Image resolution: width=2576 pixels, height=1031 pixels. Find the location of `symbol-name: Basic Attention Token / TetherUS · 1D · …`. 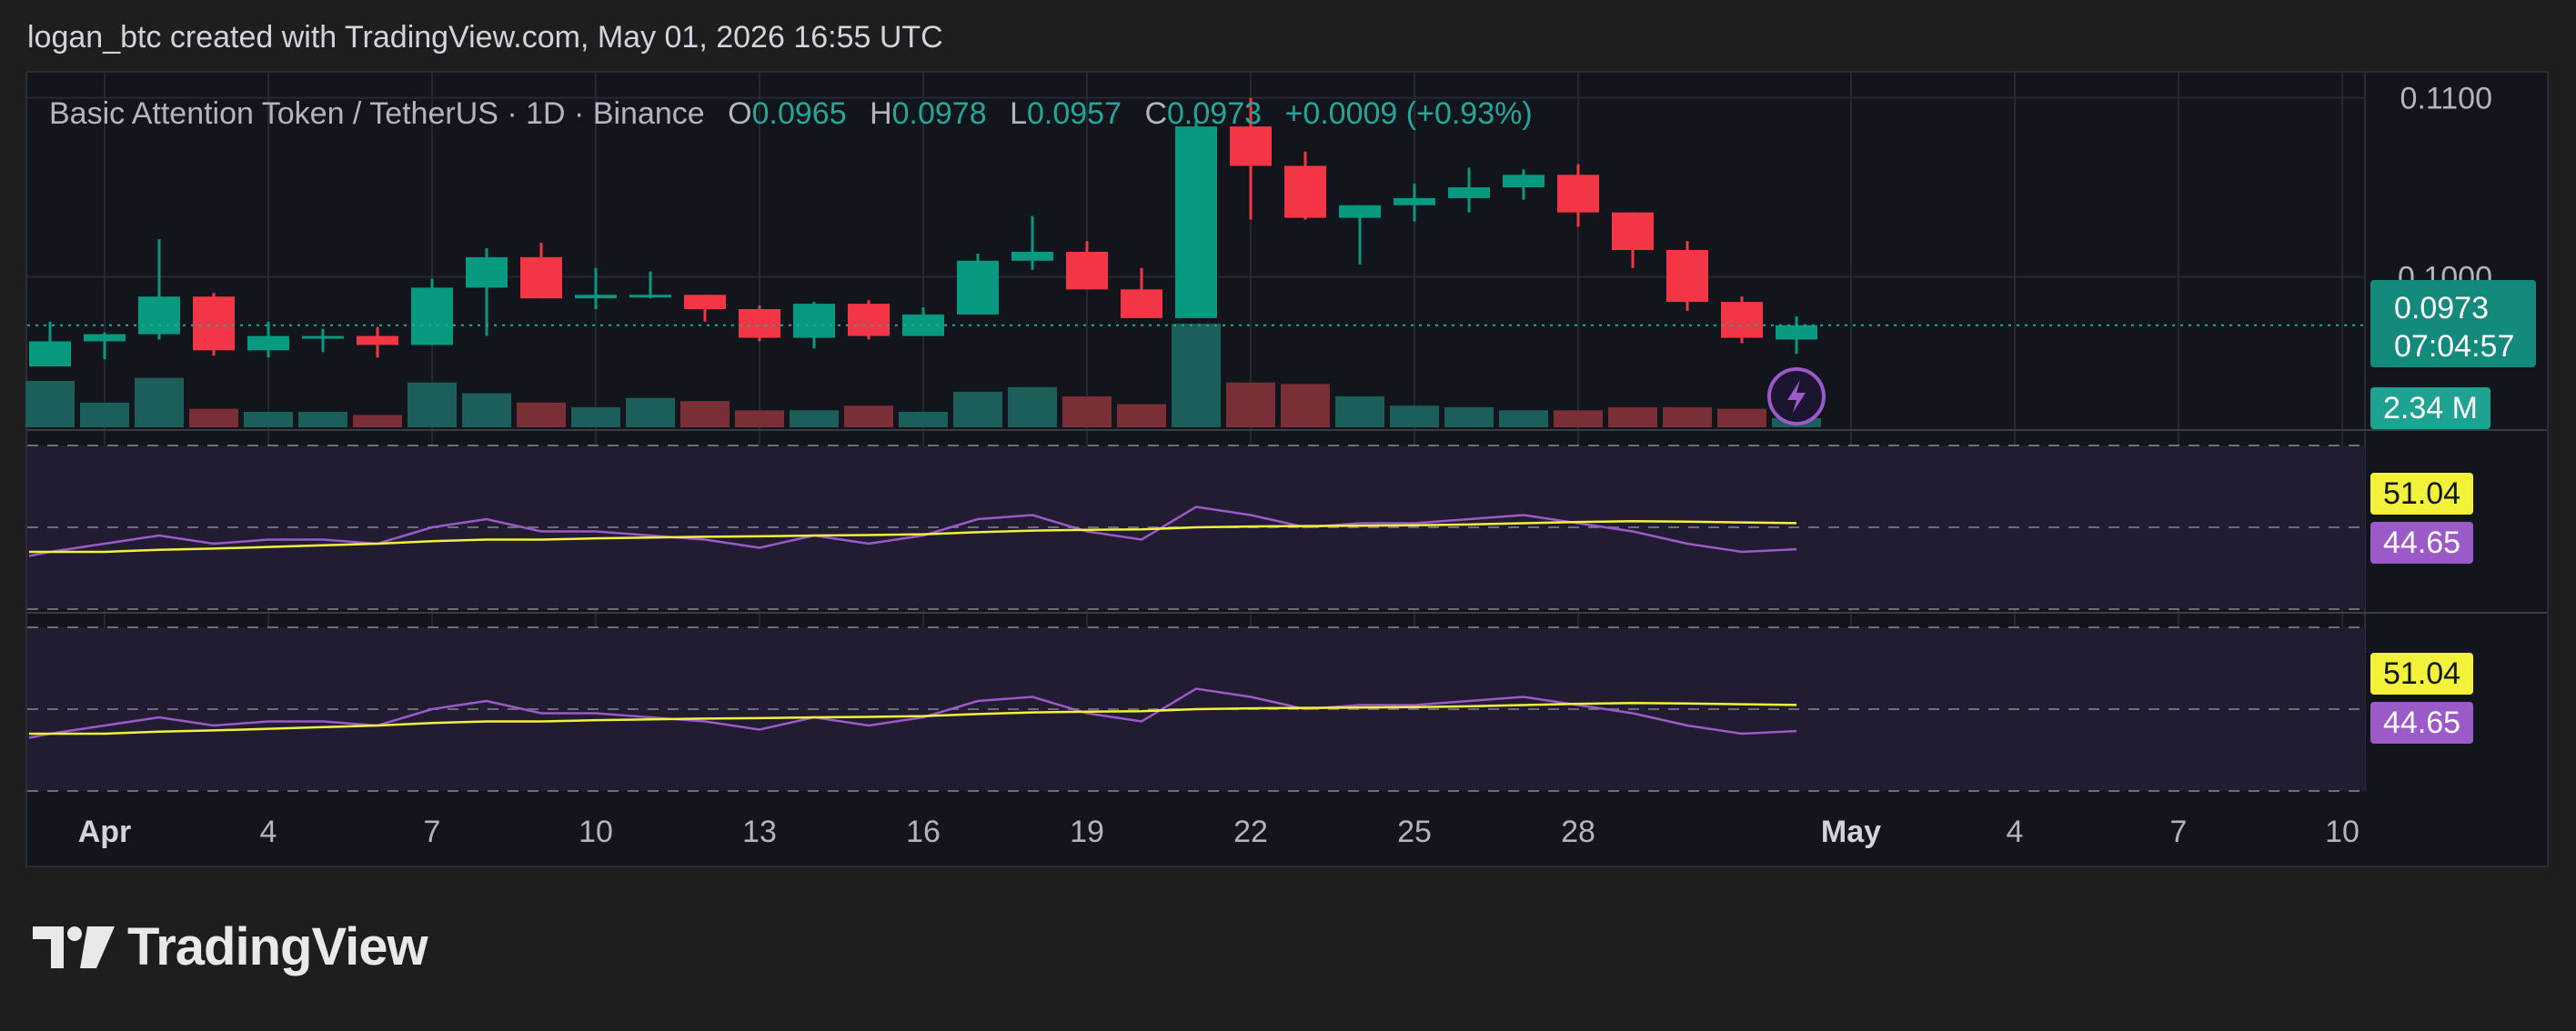

symbol-name: Basic Attention Token / TetherUS · 1D · … is located at coordinates (377, 113).